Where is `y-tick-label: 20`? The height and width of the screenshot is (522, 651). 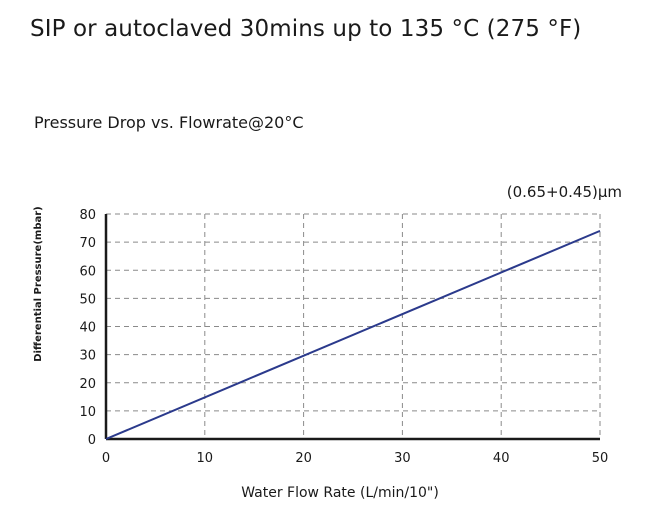 y-tick-label: 20 is located at coordinates (87, 384).